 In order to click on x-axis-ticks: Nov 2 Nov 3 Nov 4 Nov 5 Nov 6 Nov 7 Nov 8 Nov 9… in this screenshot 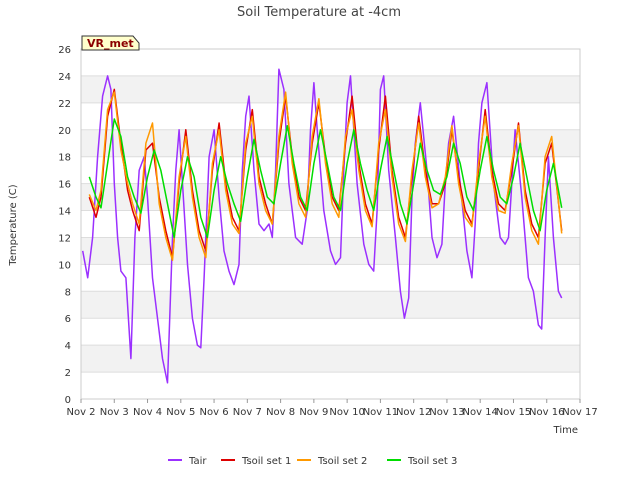, I will do `click(332, 408)`.